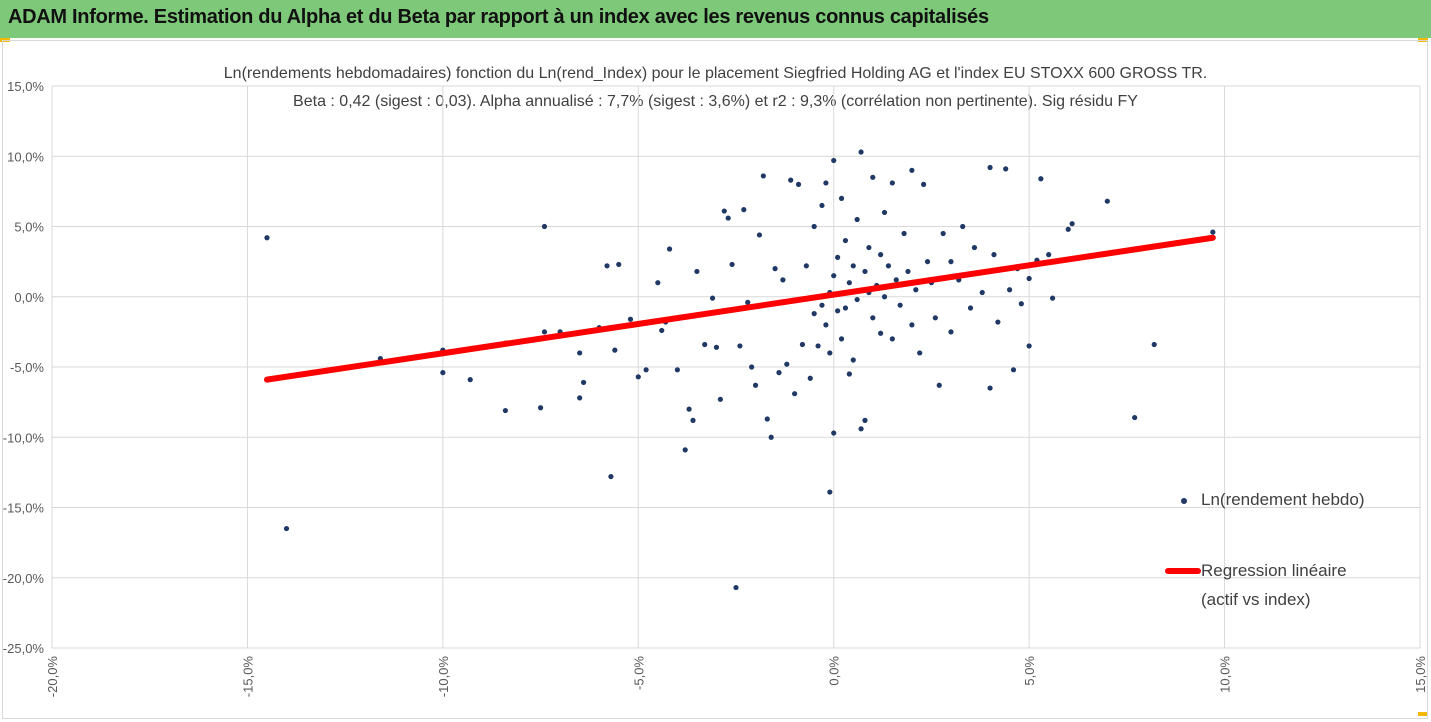 This screenshot has width=1431, height=722. Describe the element at coordinates (29, 297) in the screenshot. I see `y-tick-label: 0,0%` at that location.